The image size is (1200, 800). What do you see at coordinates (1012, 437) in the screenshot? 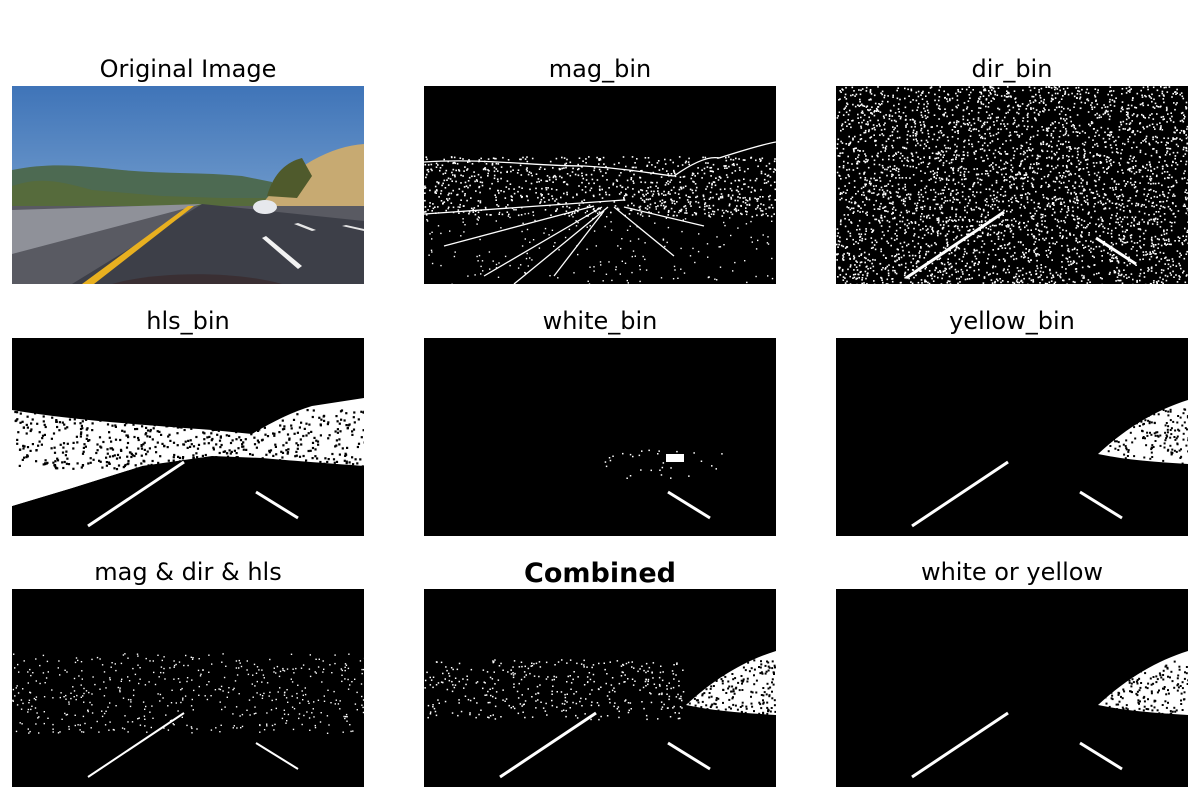
I see `yellow-bin-image` at bounding box center [1012, 437].